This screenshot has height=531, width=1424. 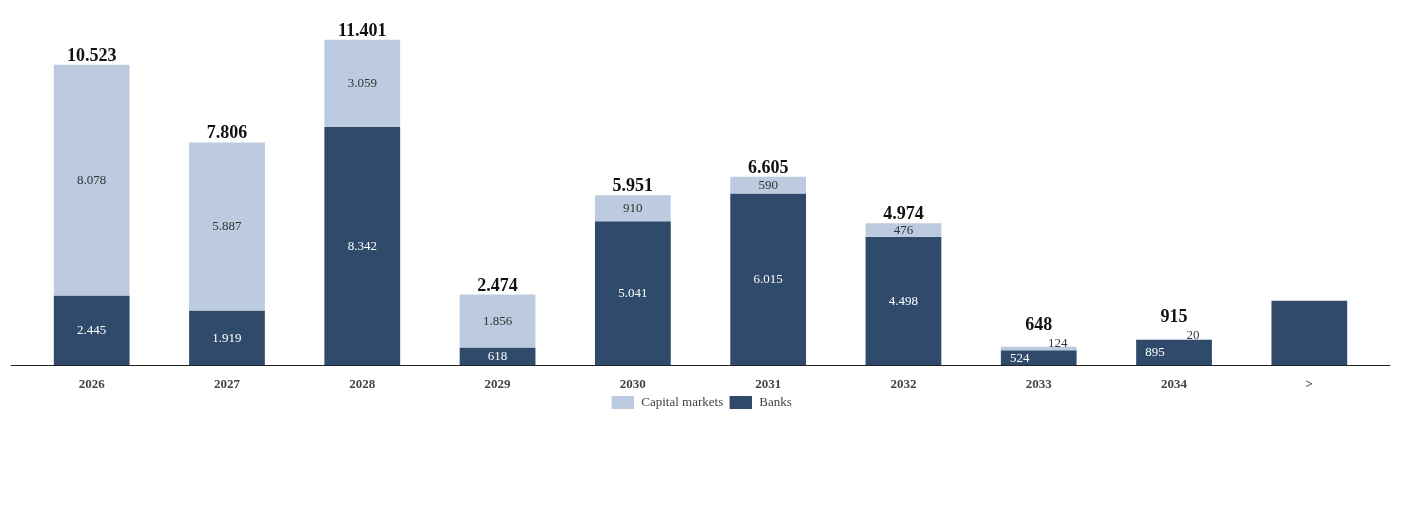 I want to click on data-label: 5.887, so click(x=227, y=226).